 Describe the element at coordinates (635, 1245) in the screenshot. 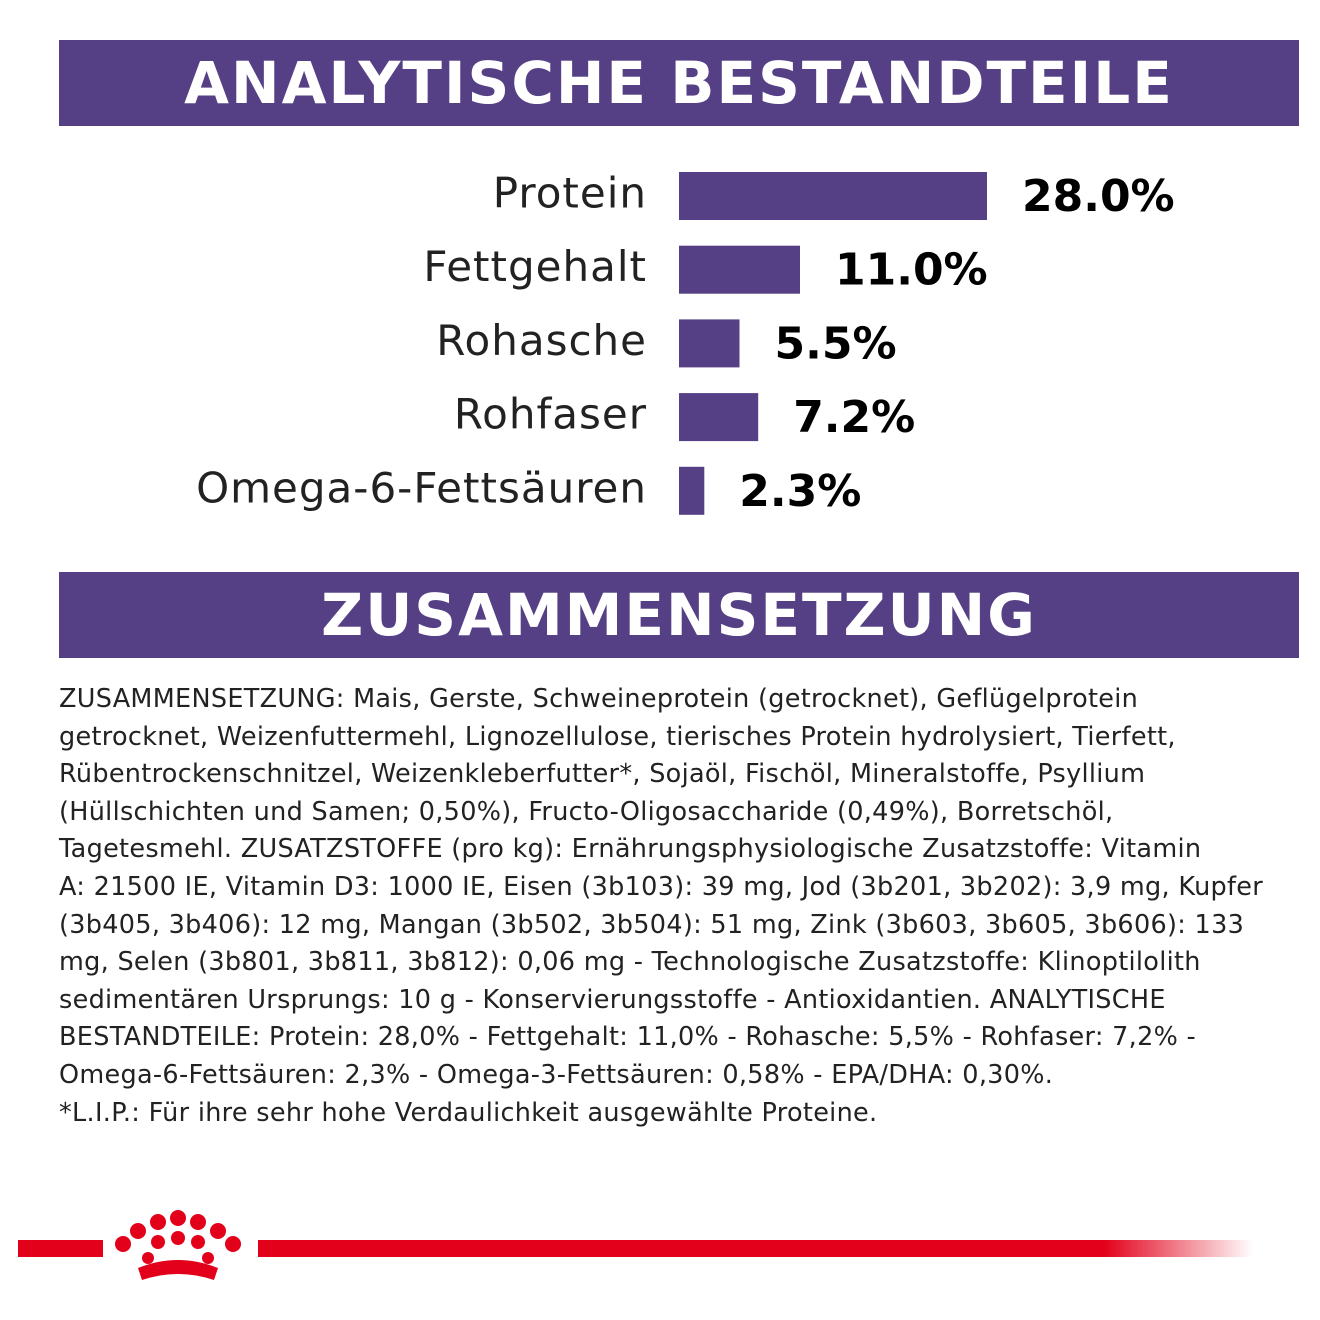

I see `logo-bar` at that location.